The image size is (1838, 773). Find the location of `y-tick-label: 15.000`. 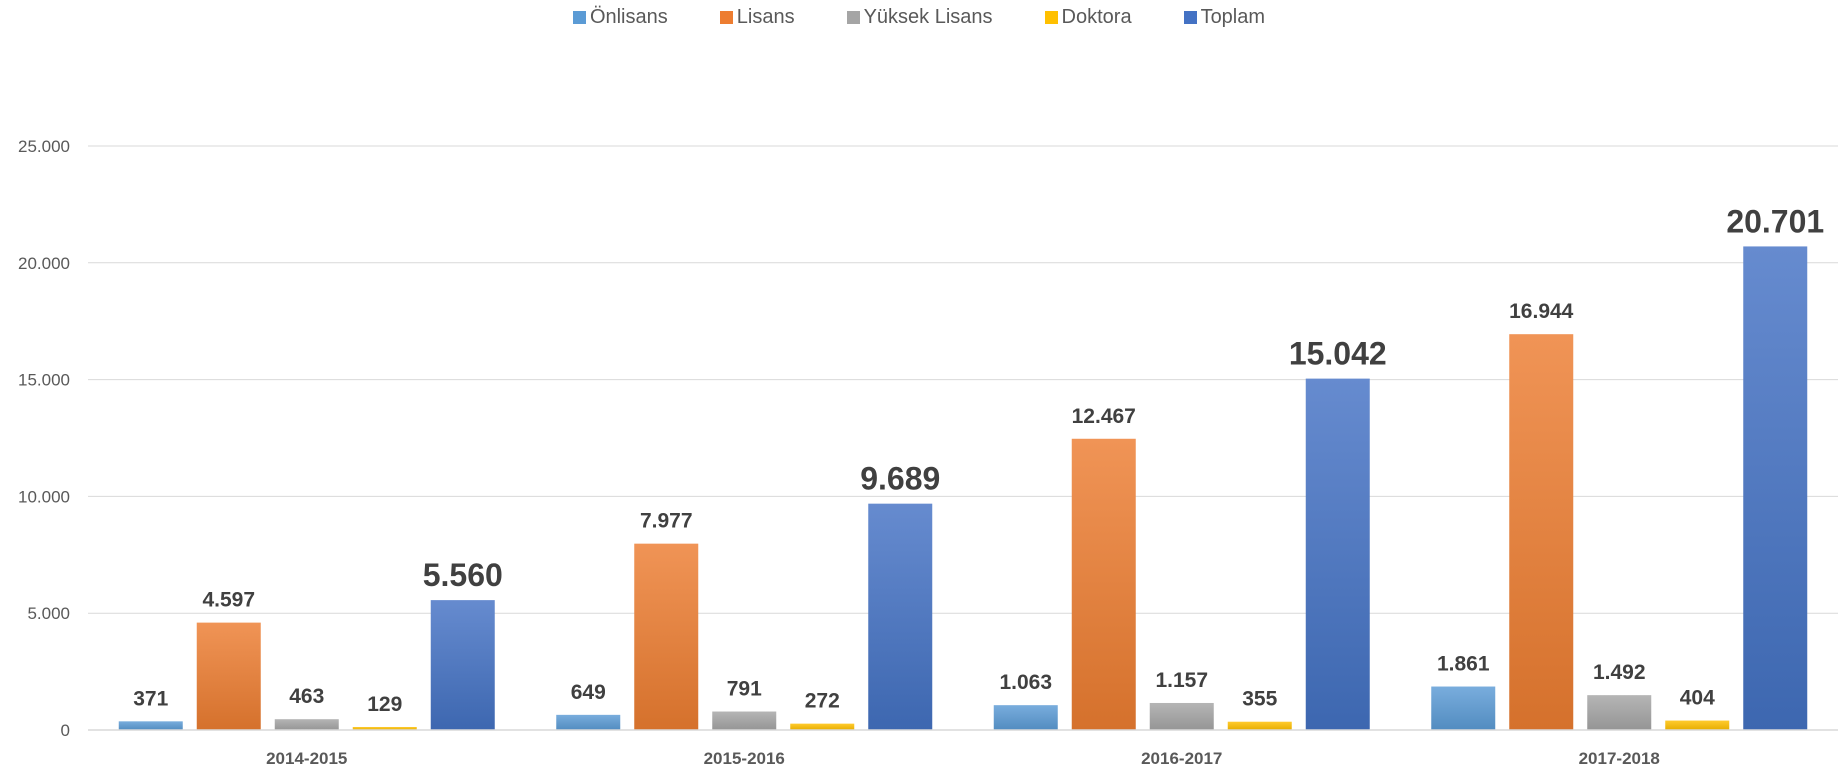

y-tick-label: 15.000 is located at coordinates (44, 380).